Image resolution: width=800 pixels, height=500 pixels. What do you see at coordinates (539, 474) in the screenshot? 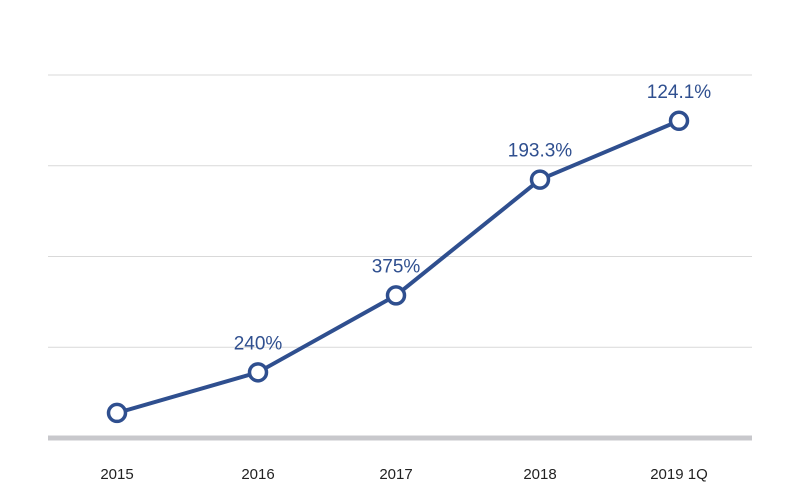
I see `x-tick-label: 2018` at bounding box center [539, 474].